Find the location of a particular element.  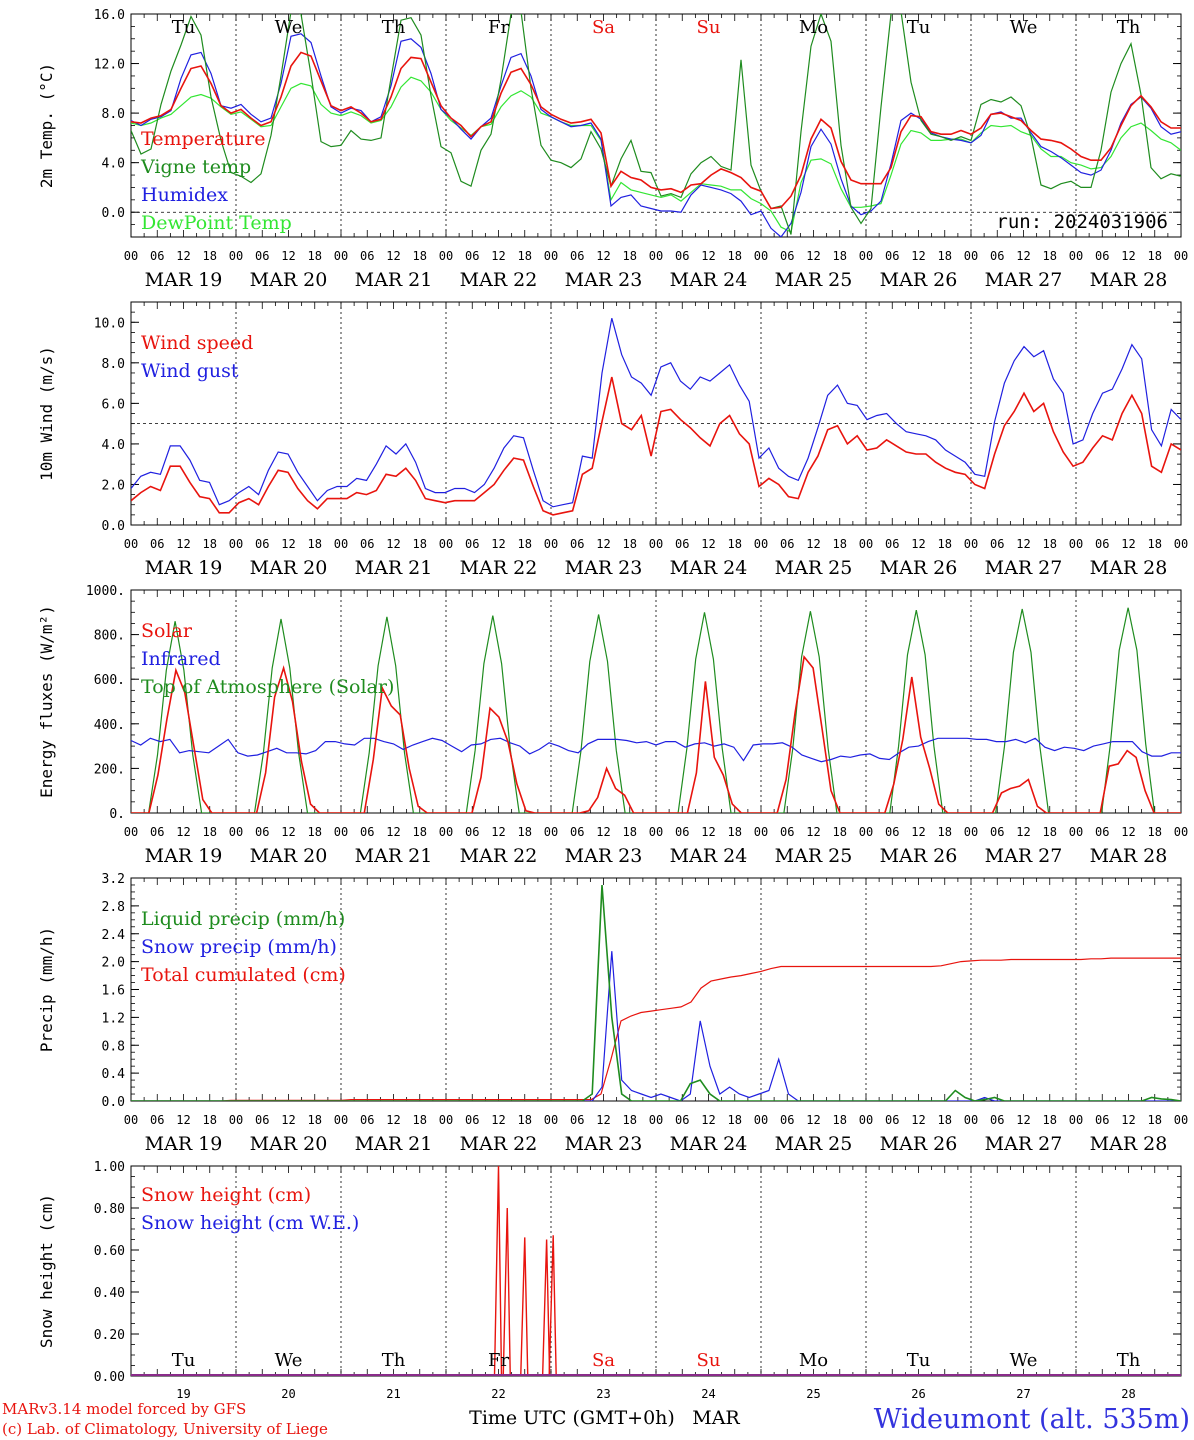

weekday-label: Tu is located at coordinates (184, 27).